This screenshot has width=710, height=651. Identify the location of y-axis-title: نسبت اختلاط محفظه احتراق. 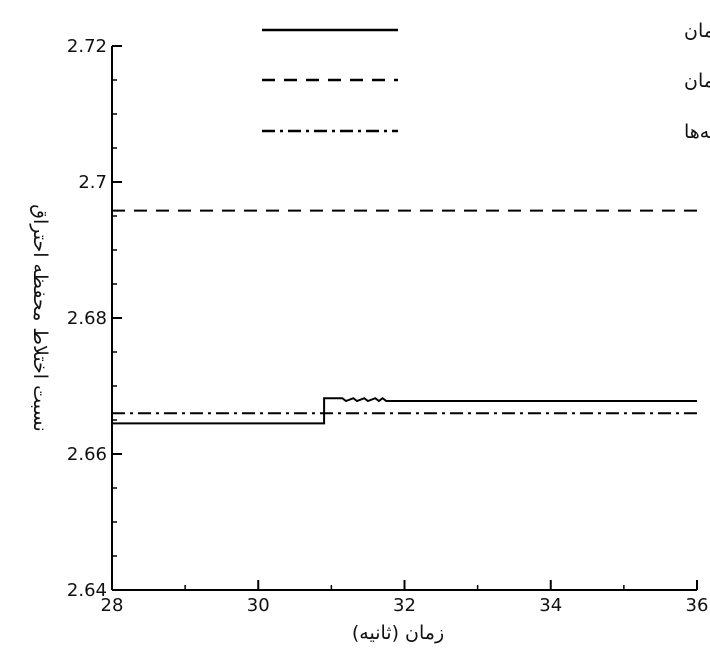
(40, 318).